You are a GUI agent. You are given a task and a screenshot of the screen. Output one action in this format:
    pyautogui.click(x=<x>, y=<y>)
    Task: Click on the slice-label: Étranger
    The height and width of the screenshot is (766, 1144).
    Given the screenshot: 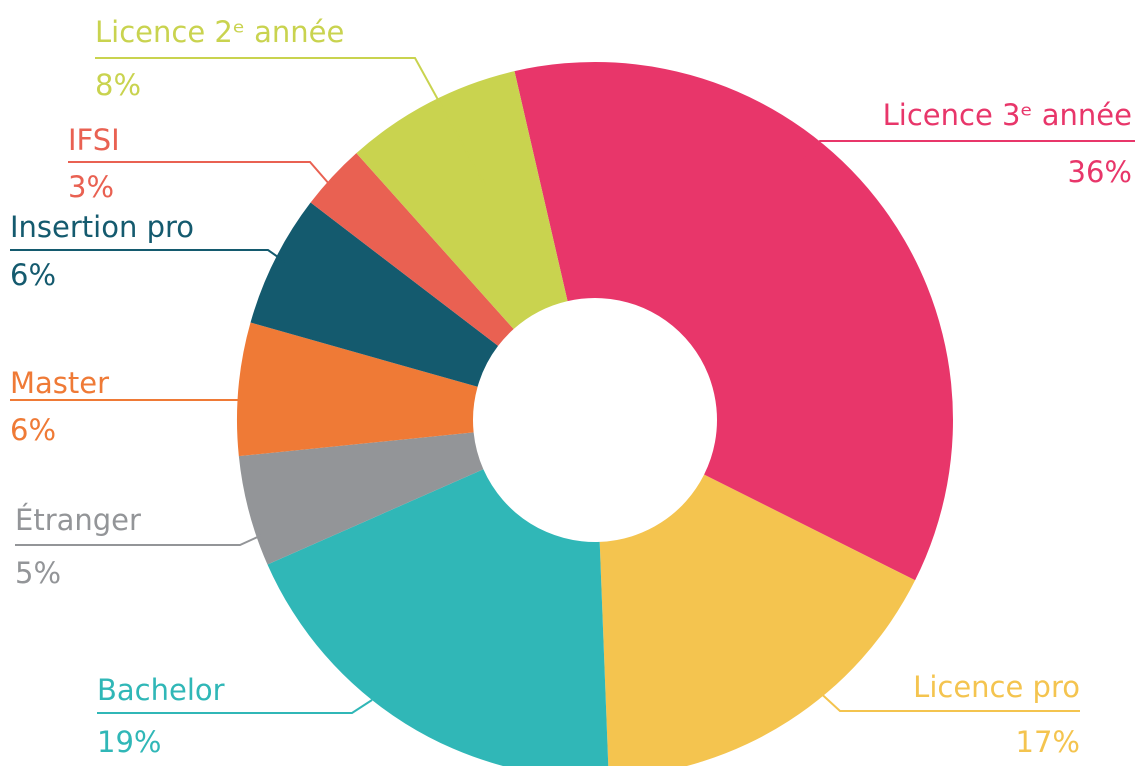 What is the action you would take?
    pyautogui.click(x=78, y=520)
    